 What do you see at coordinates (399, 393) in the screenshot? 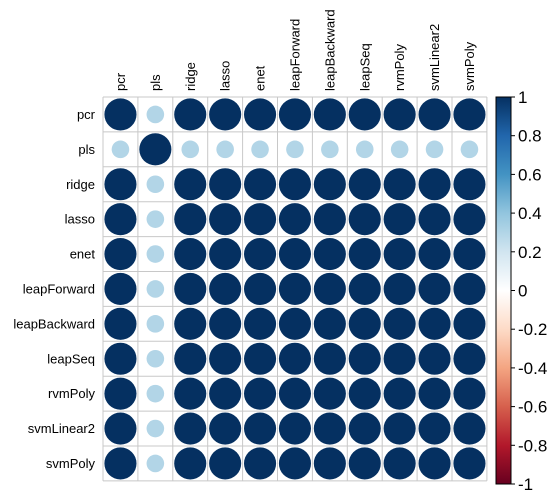
I see `cell-rvmPoly-rvmPoly` at bounding box center [399, 393].